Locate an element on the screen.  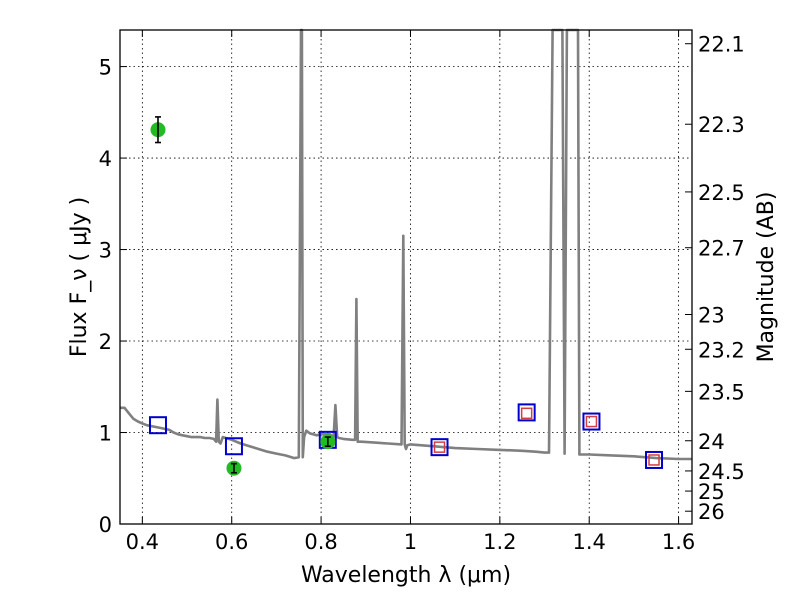
x-tick-label: 0.8 is located at coordinates (320, 542).